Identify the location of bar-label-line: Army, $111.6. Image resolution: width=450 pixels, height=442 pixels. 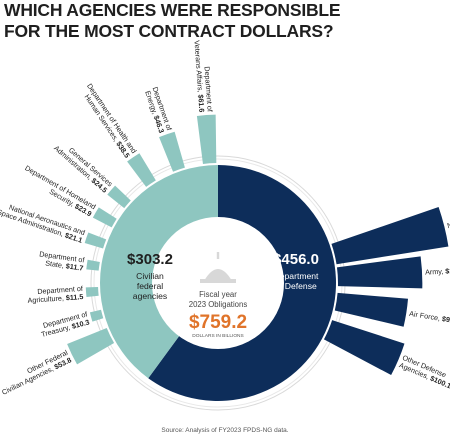
(437, 270).